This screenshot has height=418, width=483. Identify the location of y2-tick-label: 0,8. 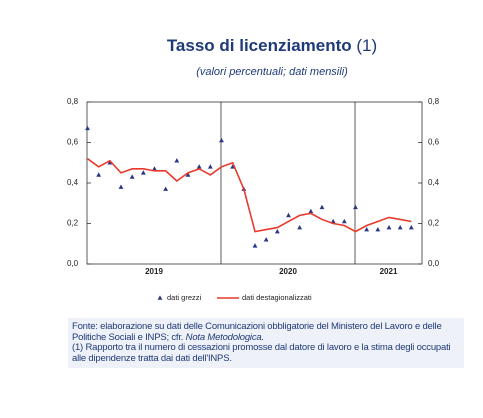
(434, 101).